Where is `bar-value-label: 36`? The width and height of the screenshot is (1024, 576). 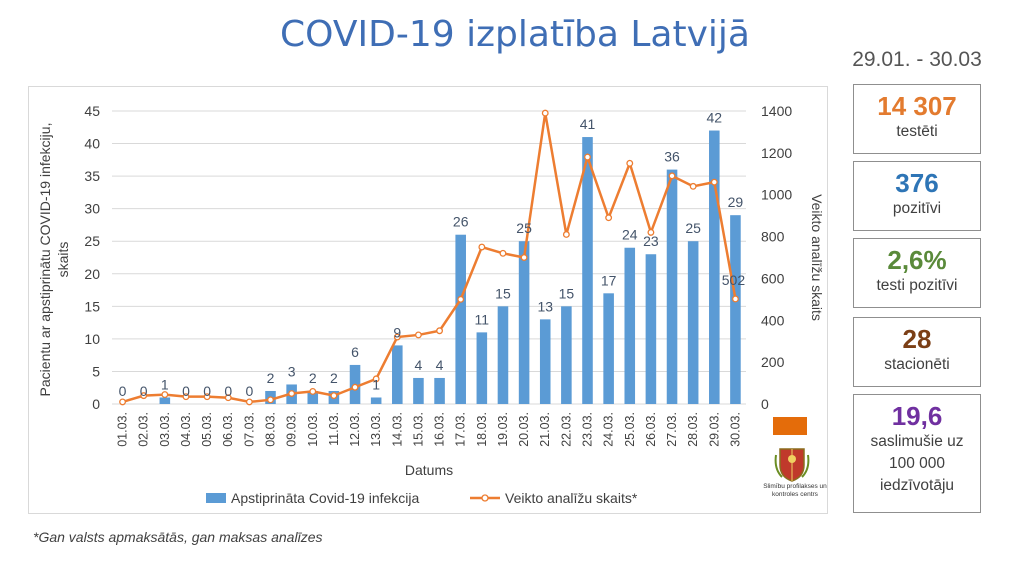
bar-value-label: 36 is located at coordinates (672, 157).